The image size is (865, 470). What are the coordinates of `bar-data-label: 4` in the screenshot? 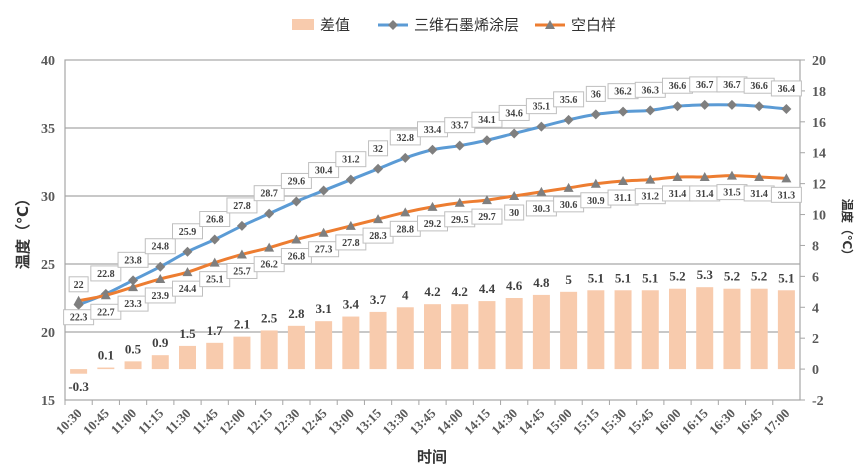 It's located at (405, 294).